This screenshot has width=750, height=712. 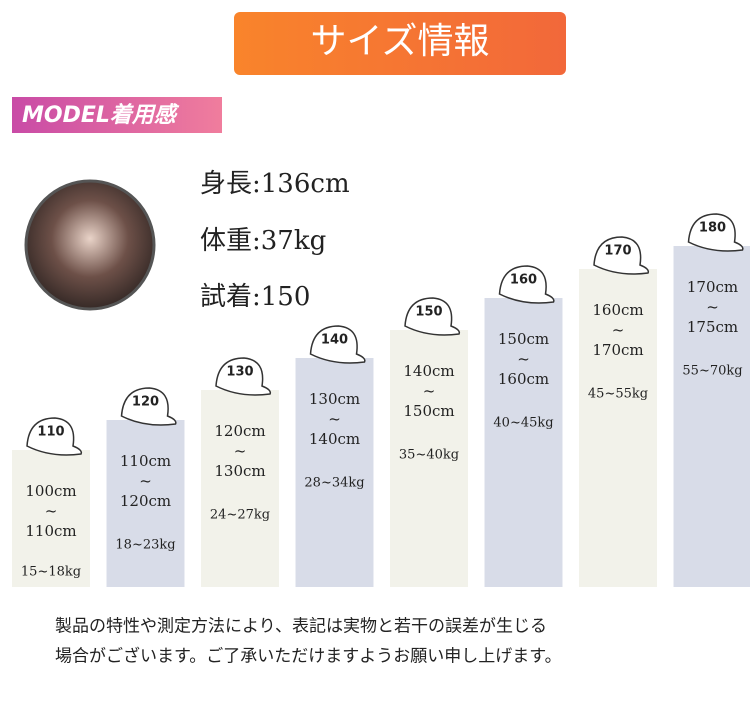 I want to click on title-box, so click(x=400, y=43).